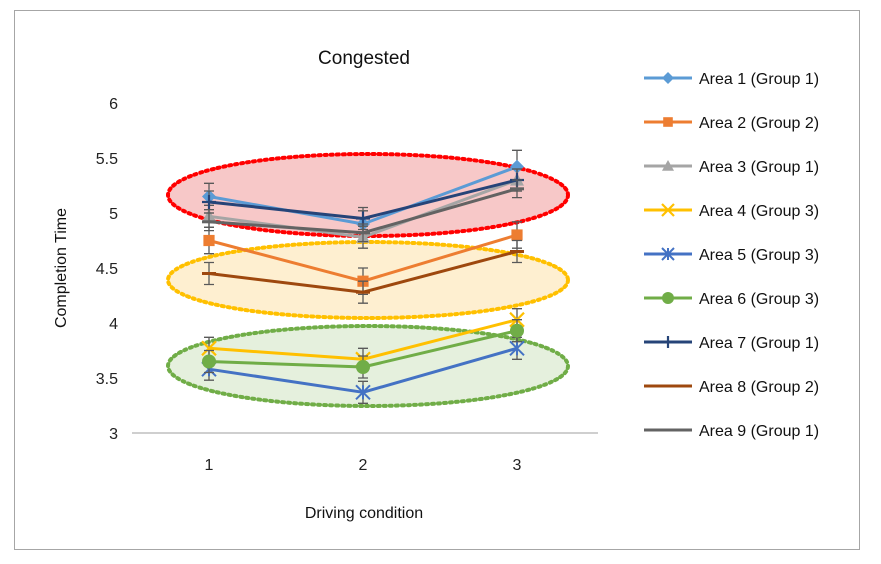 The image size is (881, 564). What do you see at coordinates (113, 214) in the screenshot?
I see `y-tick-label: 5` at bounding box center [113, 214].